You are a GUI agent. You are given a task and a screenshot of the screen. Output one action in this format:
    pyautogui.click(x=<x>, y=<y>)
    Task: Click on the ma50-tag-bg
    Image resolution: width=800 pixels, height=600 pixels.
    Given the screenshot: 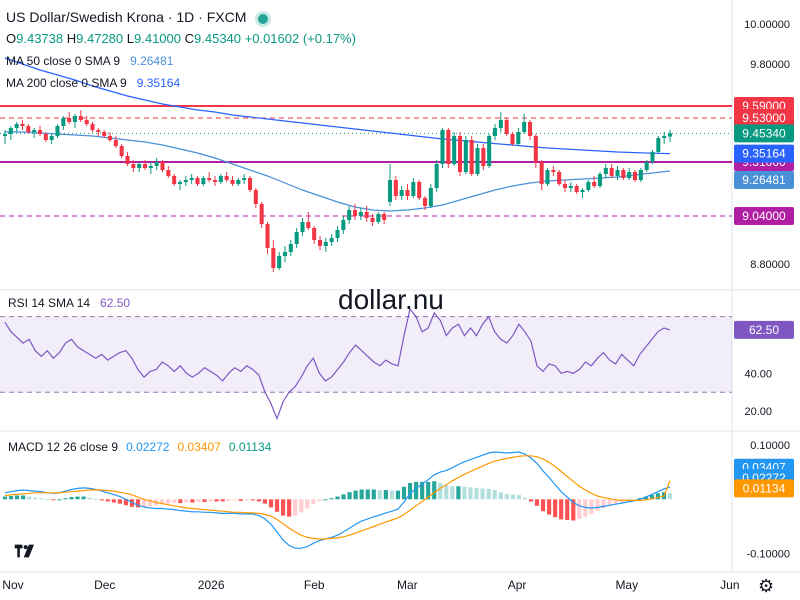 What is the action you would take?
    pyautogui.click(x=764, y=180)
    